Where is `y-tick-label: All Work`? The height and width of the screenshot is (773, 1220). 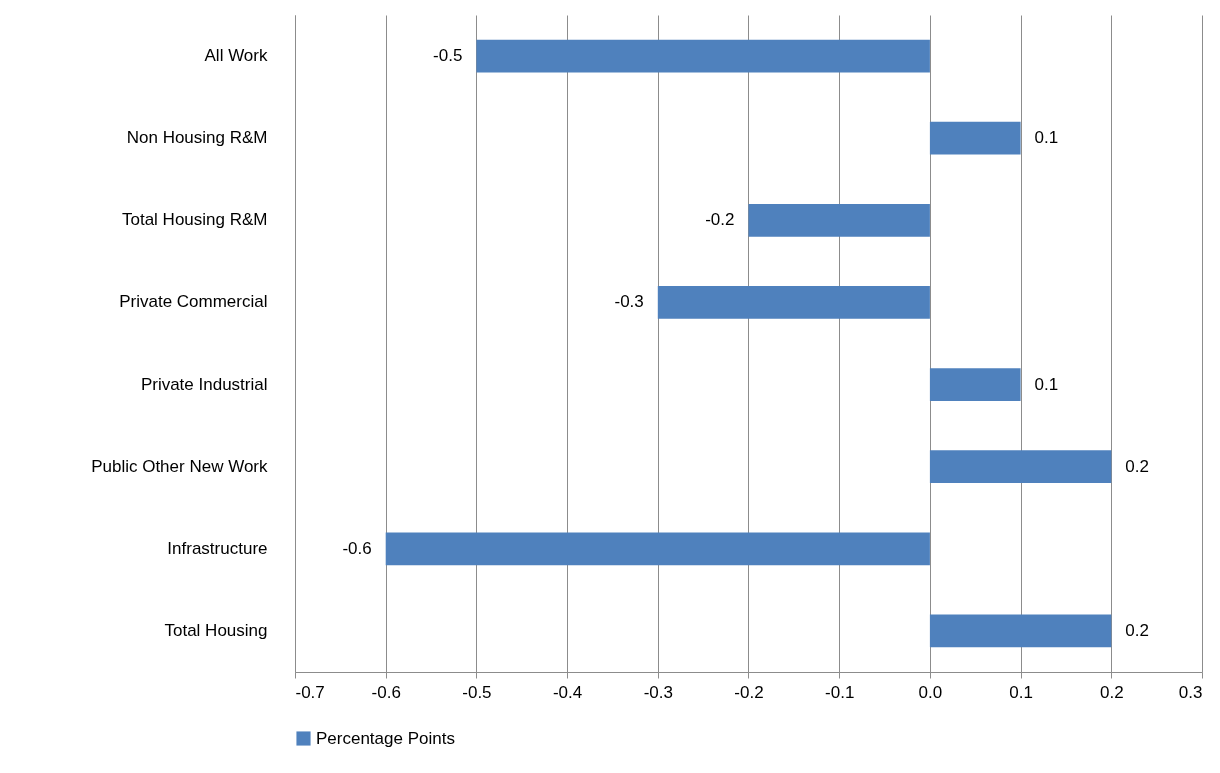
y-tick-label: All Work is located at coordinates (236, 56).